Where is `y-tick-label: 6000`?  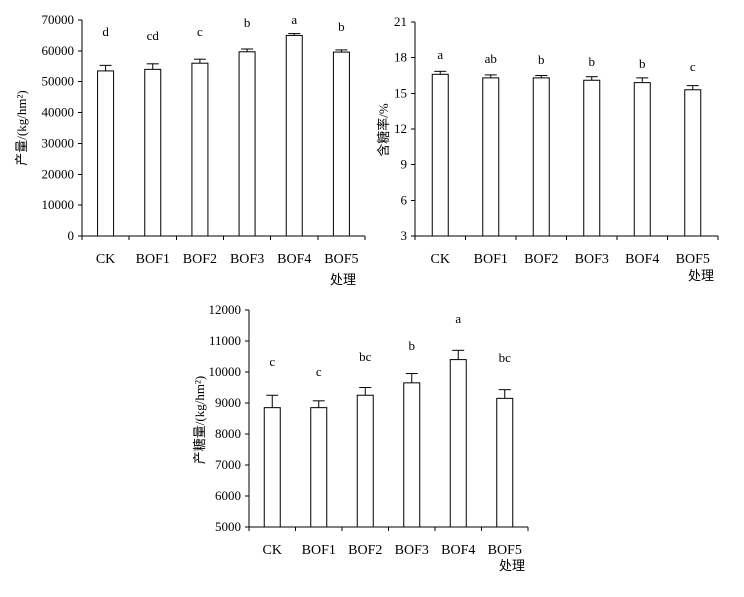 y-tick-label: 6000 is located at coordinates (228, 495).